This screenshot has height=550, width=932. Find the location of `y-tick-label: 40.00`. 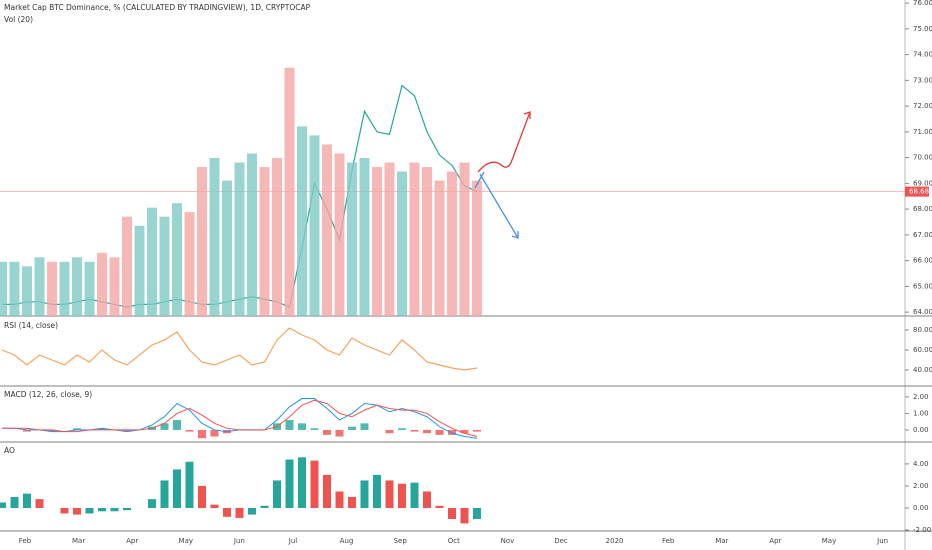

y-tick-label: 40.00 is located at coordinates (922, 370).